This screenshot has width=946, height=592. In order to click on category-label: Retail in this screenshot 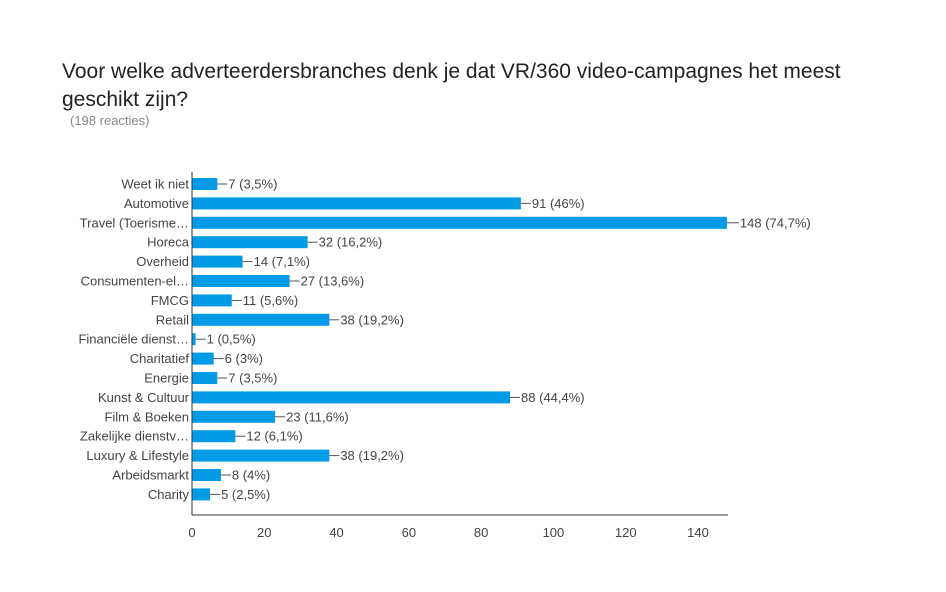, I will do `click(172, 319)`.